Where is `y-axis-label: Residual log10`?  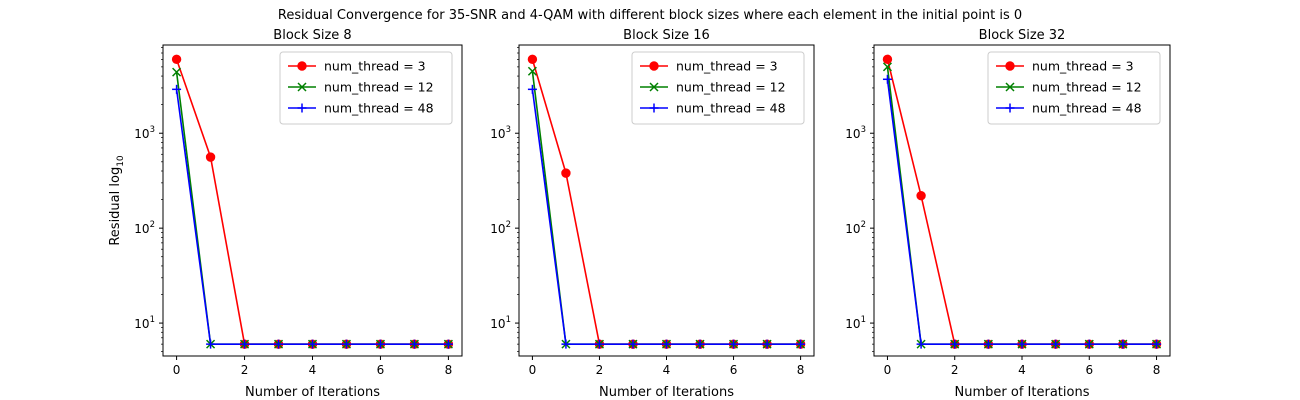 y-axis-label: Residual log10 is located at coordinates (117, 200).